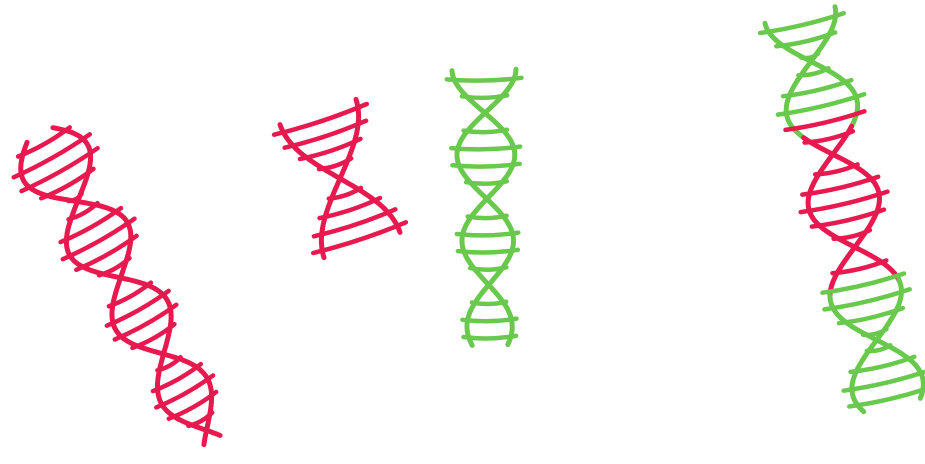  I want to click on green-helix, so click(484, 207).